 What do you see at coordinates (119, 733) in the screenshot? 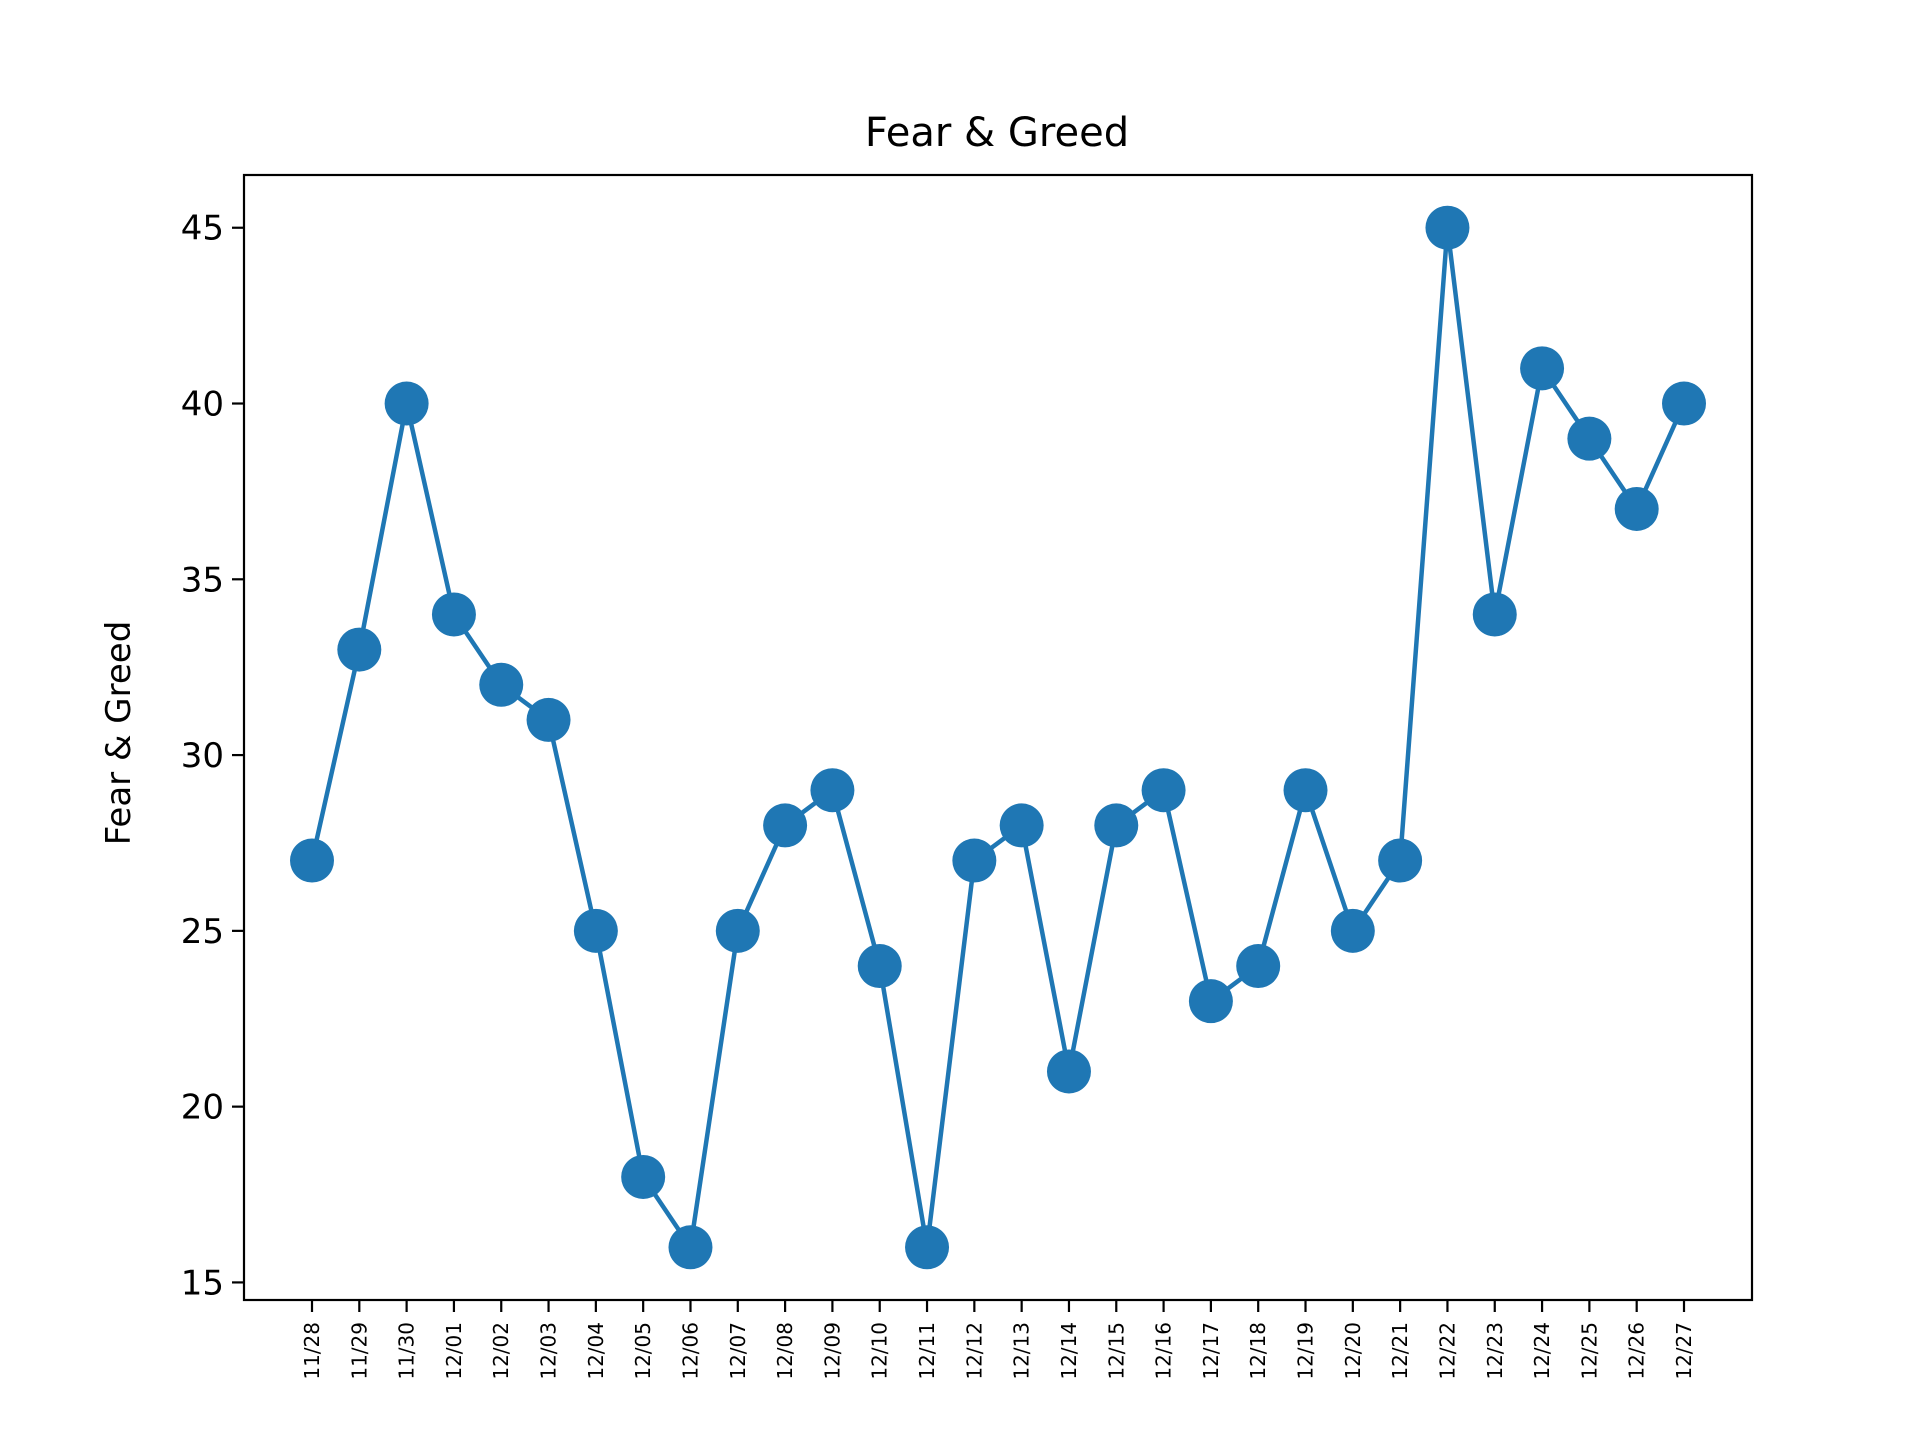
I see `y-axis-label: Fear & Greed` at bounding box center [119, 733].